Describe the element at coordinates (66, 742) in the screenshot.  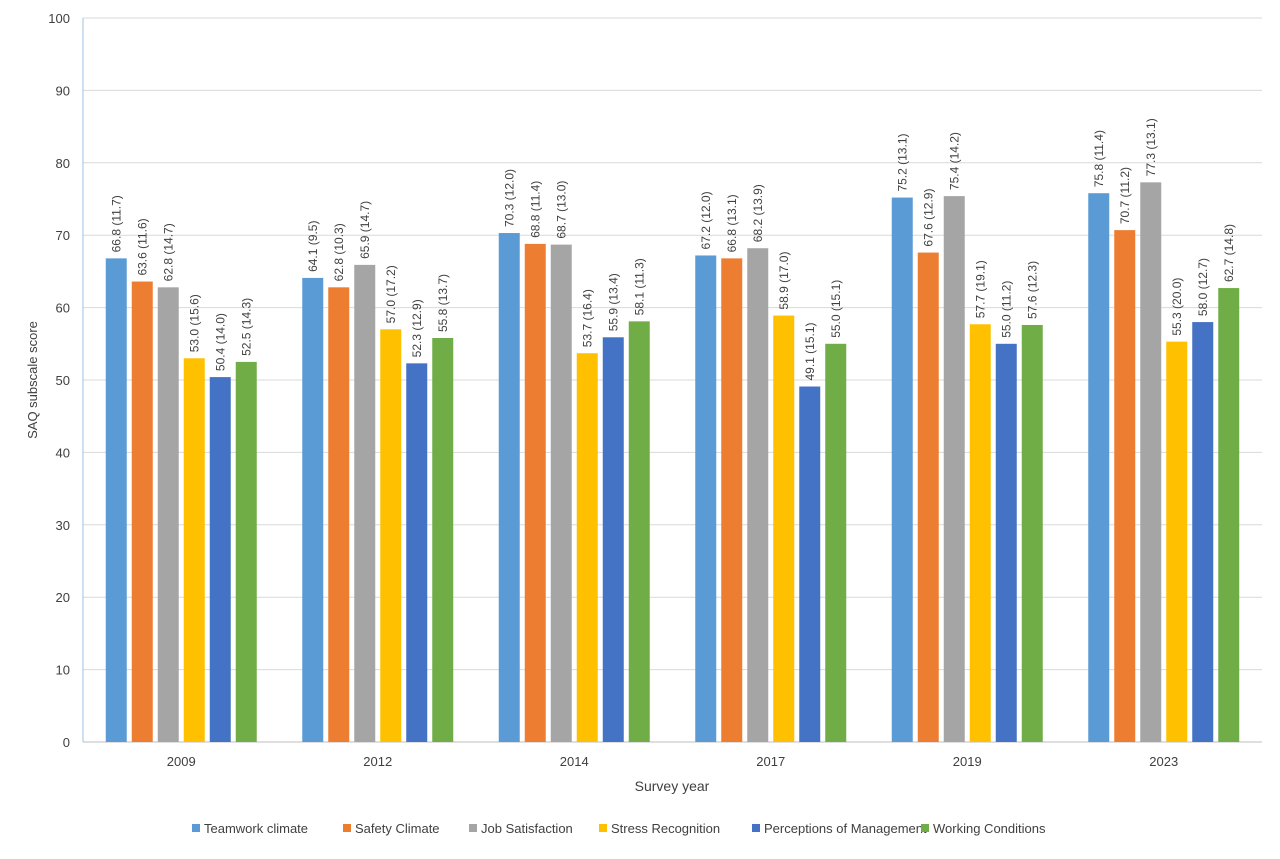
I see `y-tick-label: 0` at that location.